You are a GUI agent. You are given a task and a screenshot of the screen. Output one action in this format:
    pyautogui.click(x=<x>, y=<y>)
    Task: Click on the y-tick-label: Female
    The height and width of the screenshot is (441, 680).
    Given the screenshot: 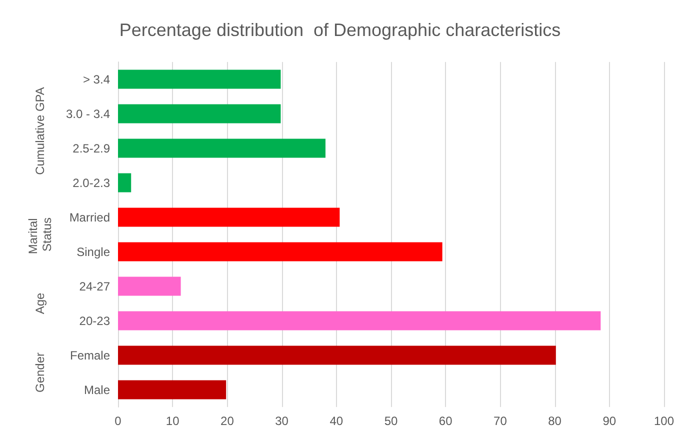 What is the action you would take?
    pyautogui.click(x=90, y=355)
    